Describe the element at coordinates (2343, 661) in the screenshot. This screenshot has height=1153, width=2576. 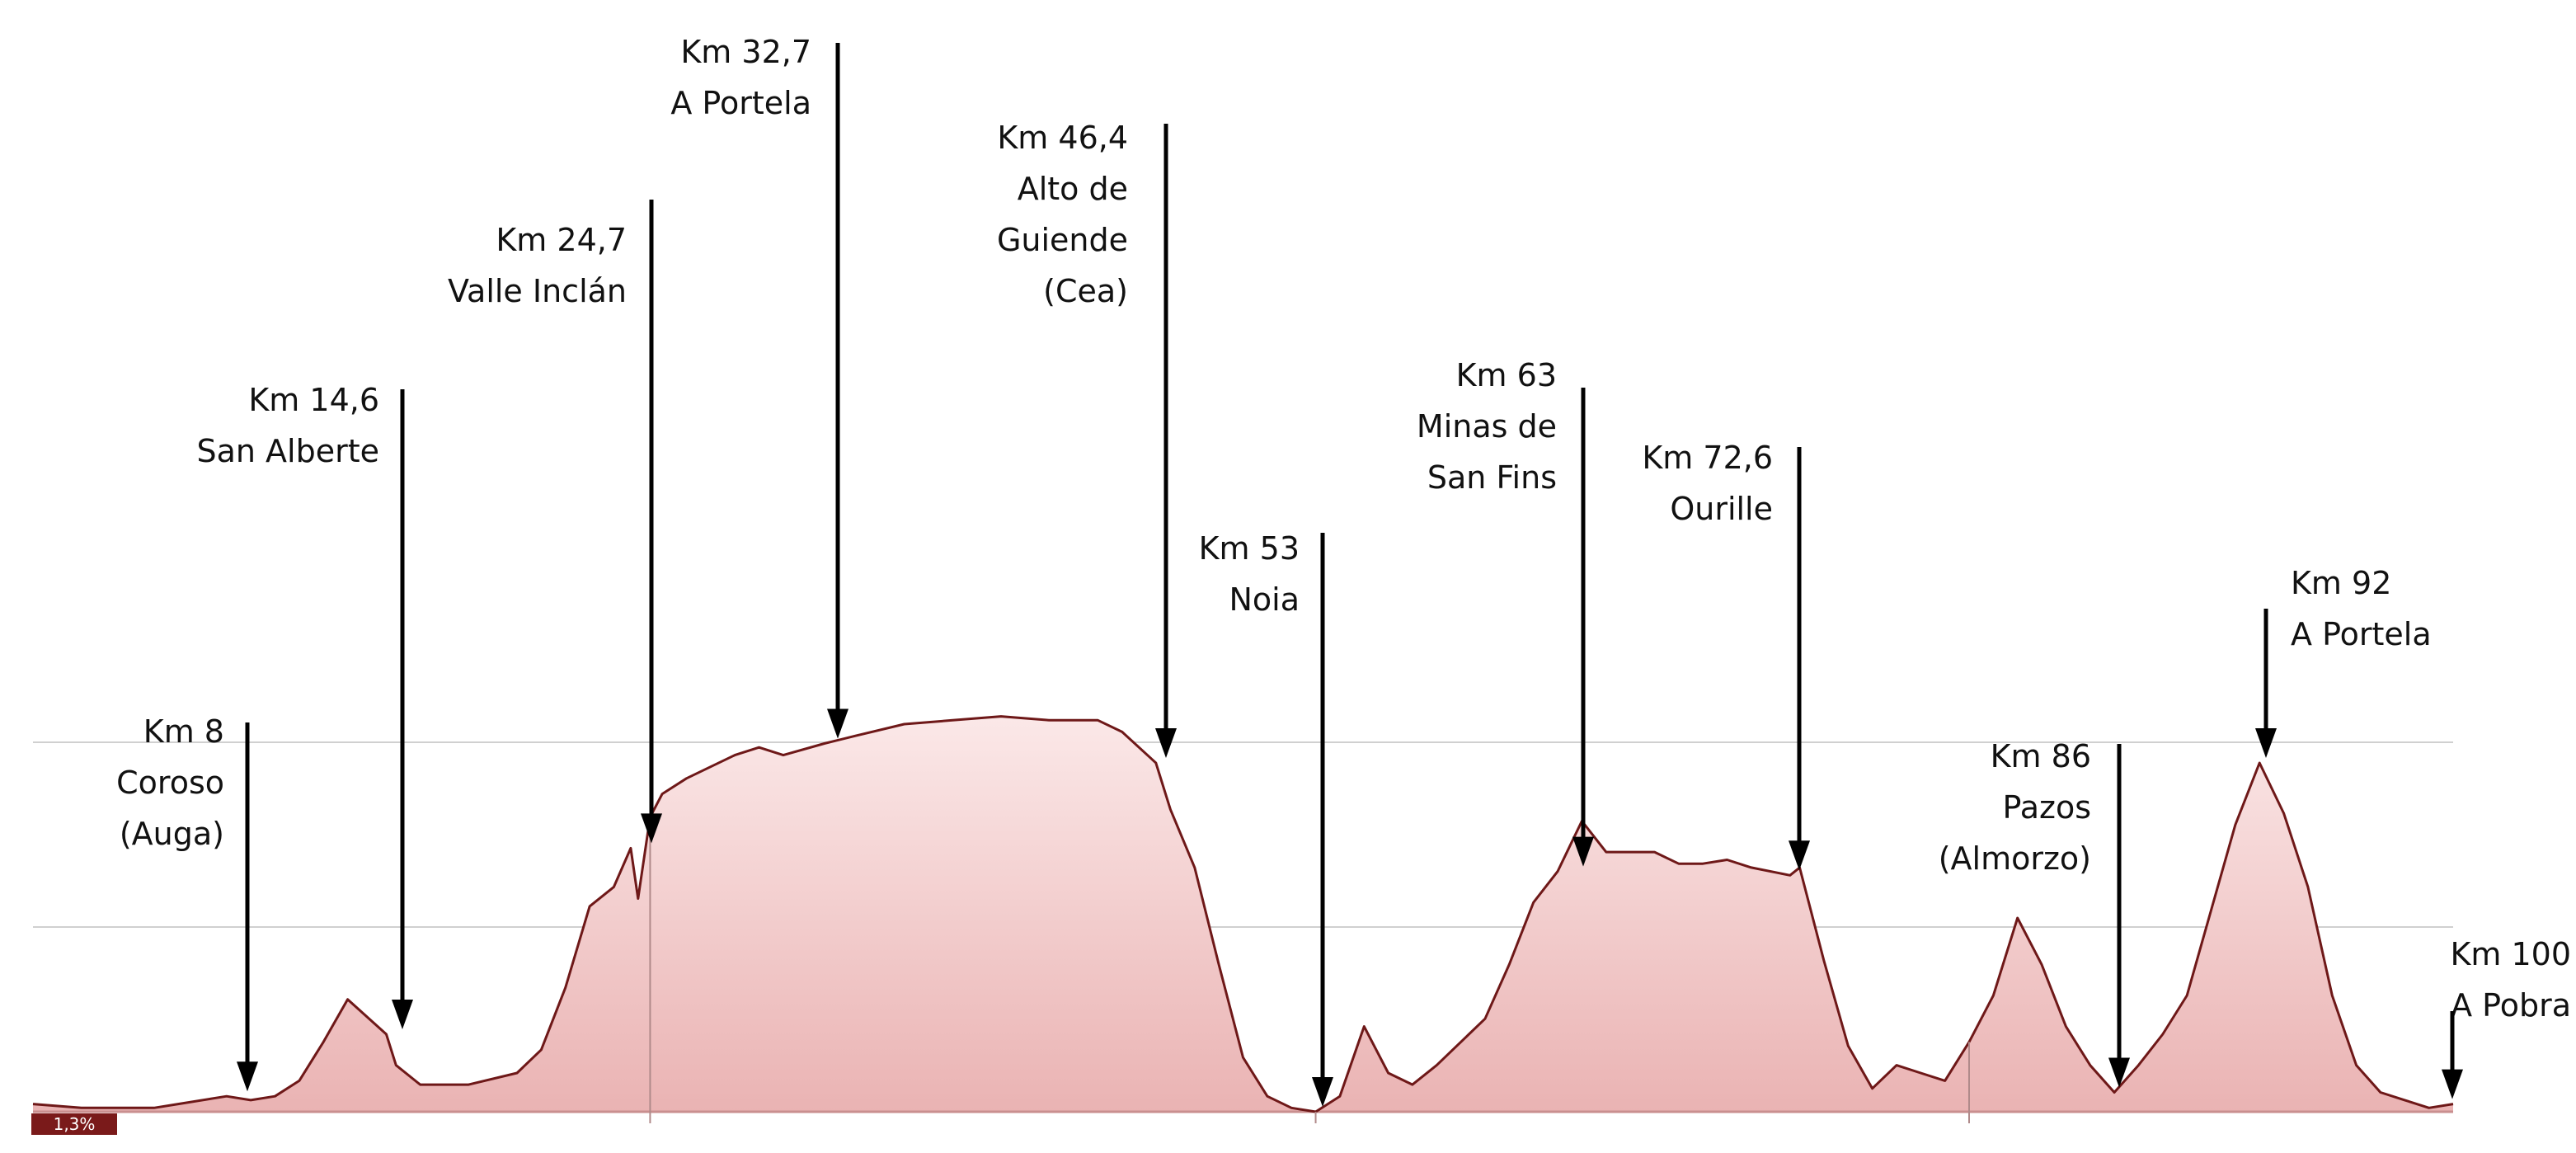
I see `waypoint-annotation: Km 92 A Portela` at that location.